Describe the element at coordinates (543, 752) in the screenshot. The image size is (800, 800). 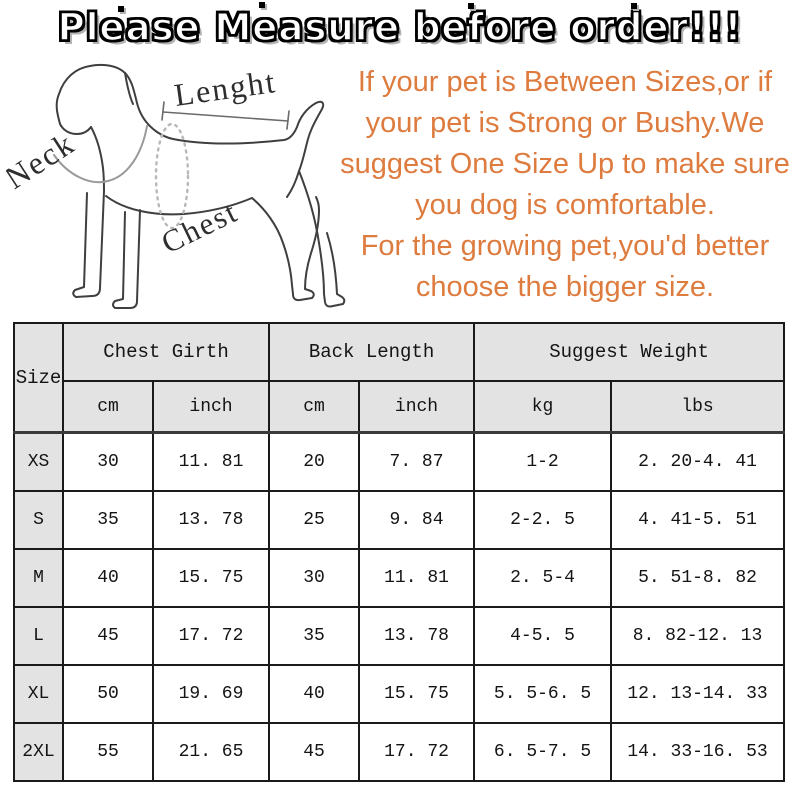
I see `value-cell: 6. 5-7. 5` at that location.